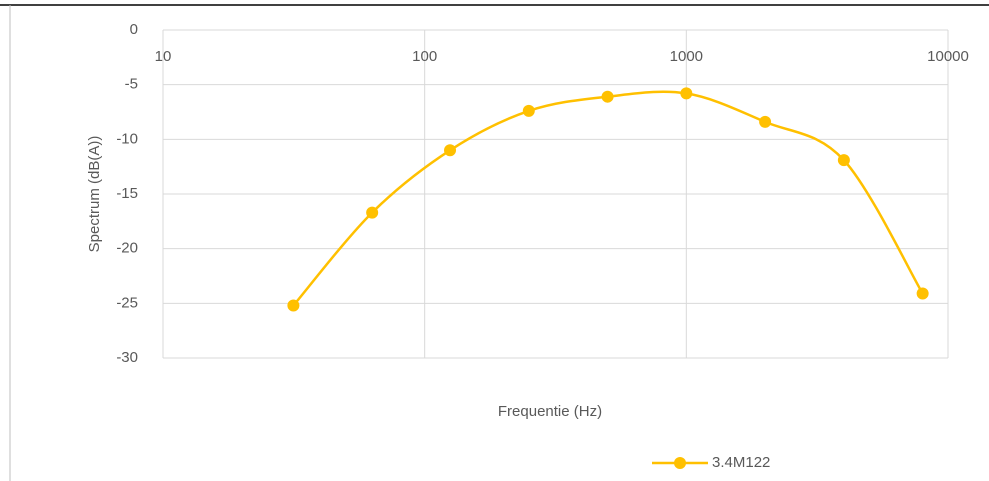 Image resolution: width=989 pixels, height=481 pixels. What do you see at coordinates (127, 193) in the screenshot?
I see `y-tick-label: -15` at bounding box center [127, 193].